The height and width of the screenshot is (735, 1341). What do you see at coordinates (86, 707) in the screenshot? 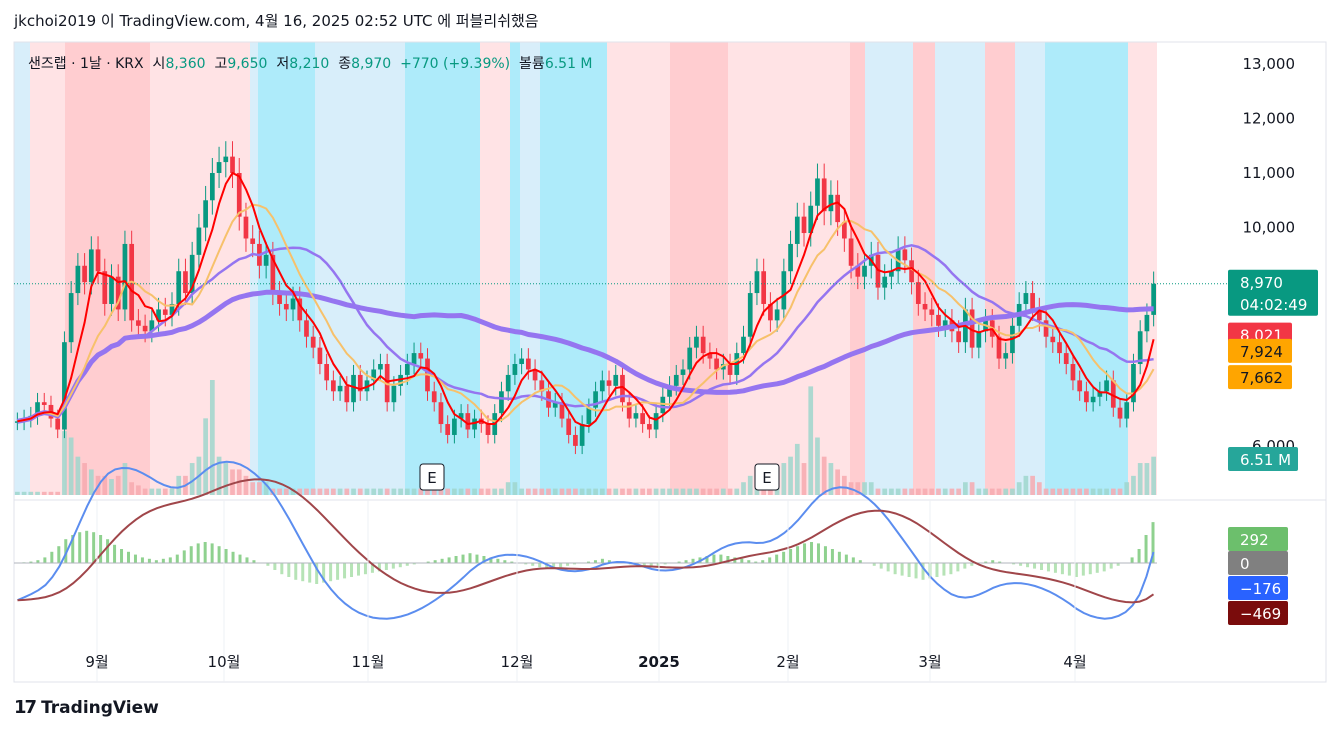
I see `tradingview-logo: 17 TradingView` at bounding box center [86, 707].